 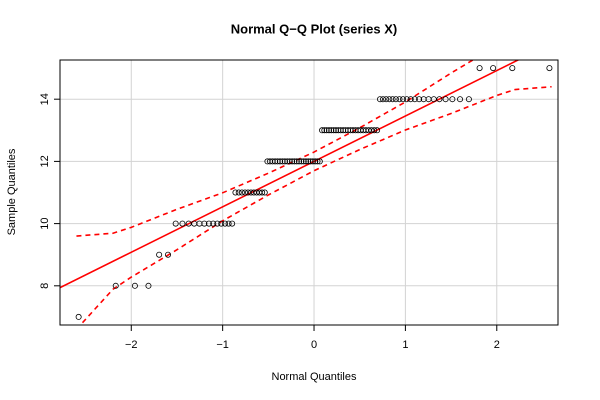 What do you see at coordinates (12, 191) in the screenshot?
I see `y-axis-title: Sample Quantiles` at bounding box center [12, 191].